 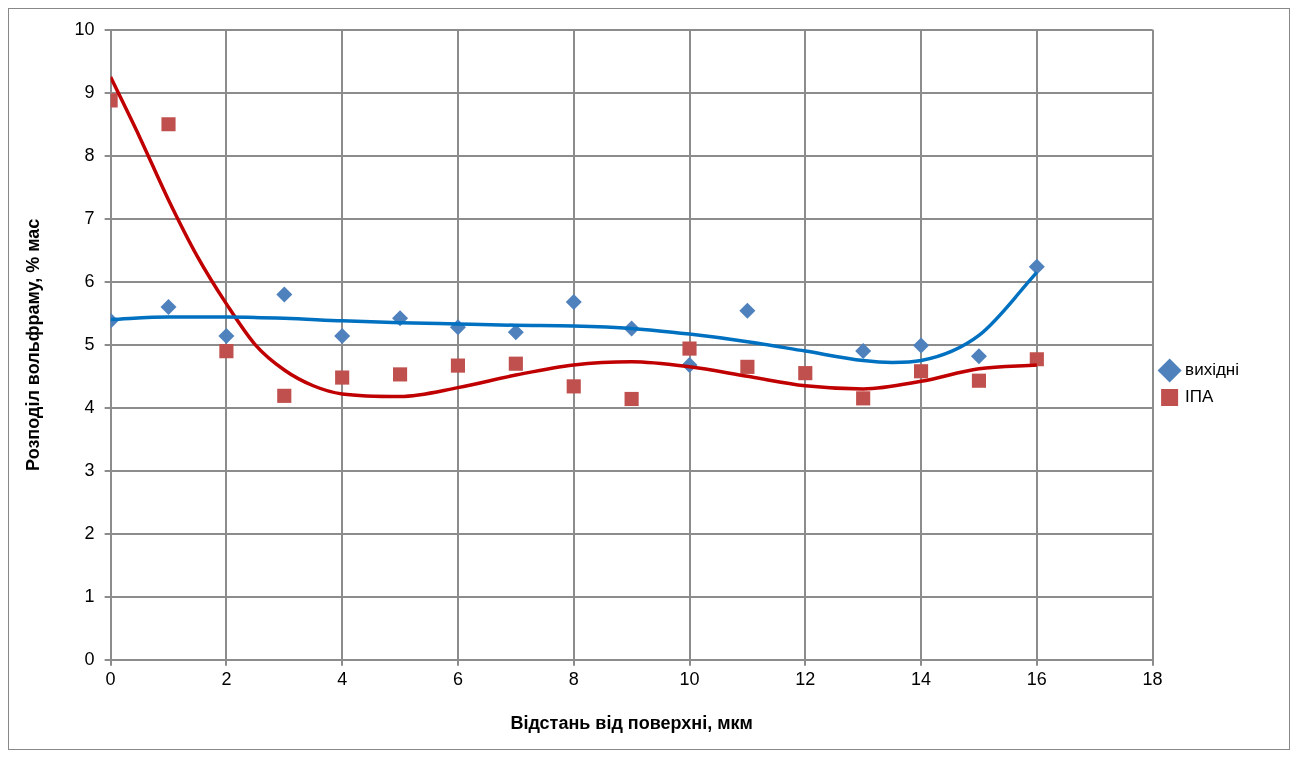 I want to click on x-tick-label: 0, so click(x=110, y=678).